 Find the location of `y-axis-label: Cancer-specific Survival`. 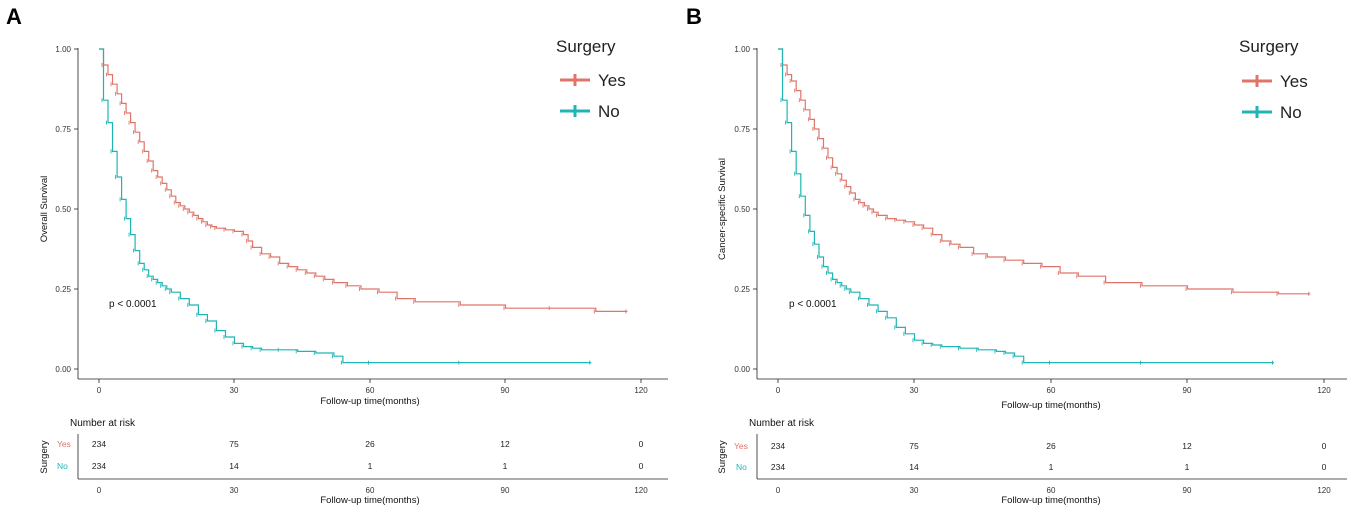

y-axis-label: Cancer-specific Survival is located at coordinates (722, 209).